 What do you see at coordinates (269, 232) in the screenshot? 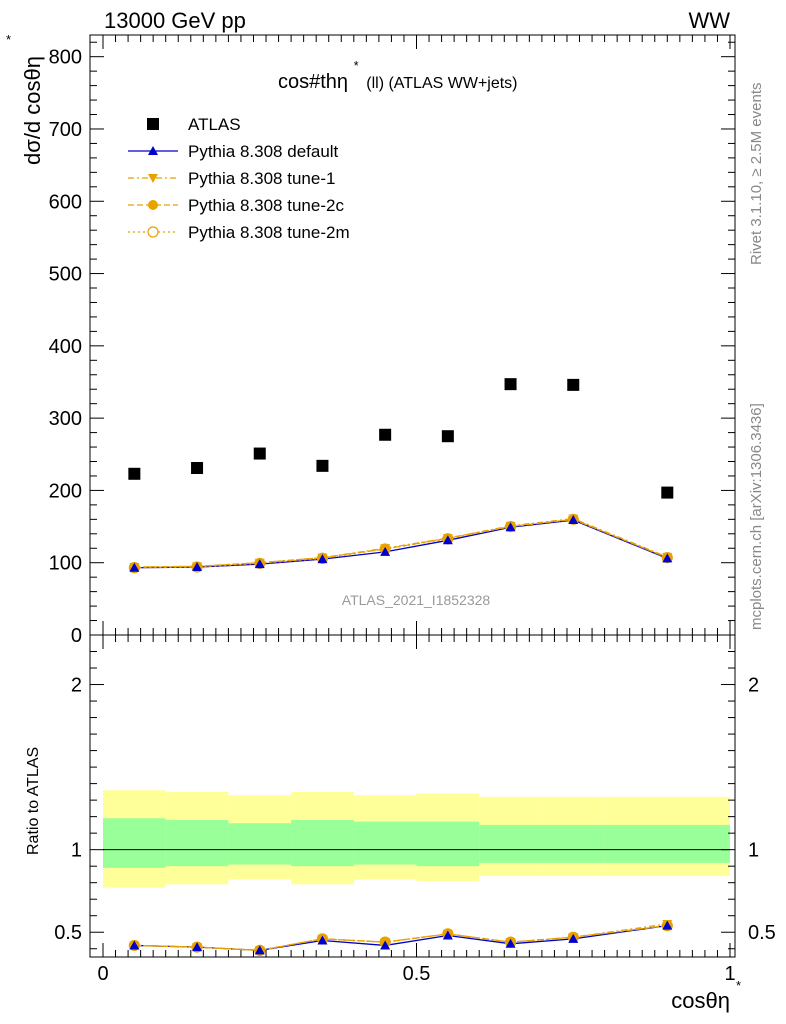
I see `legend-label-4: Pythia 8.308 tune-2m` at bounding box center [269, 232].